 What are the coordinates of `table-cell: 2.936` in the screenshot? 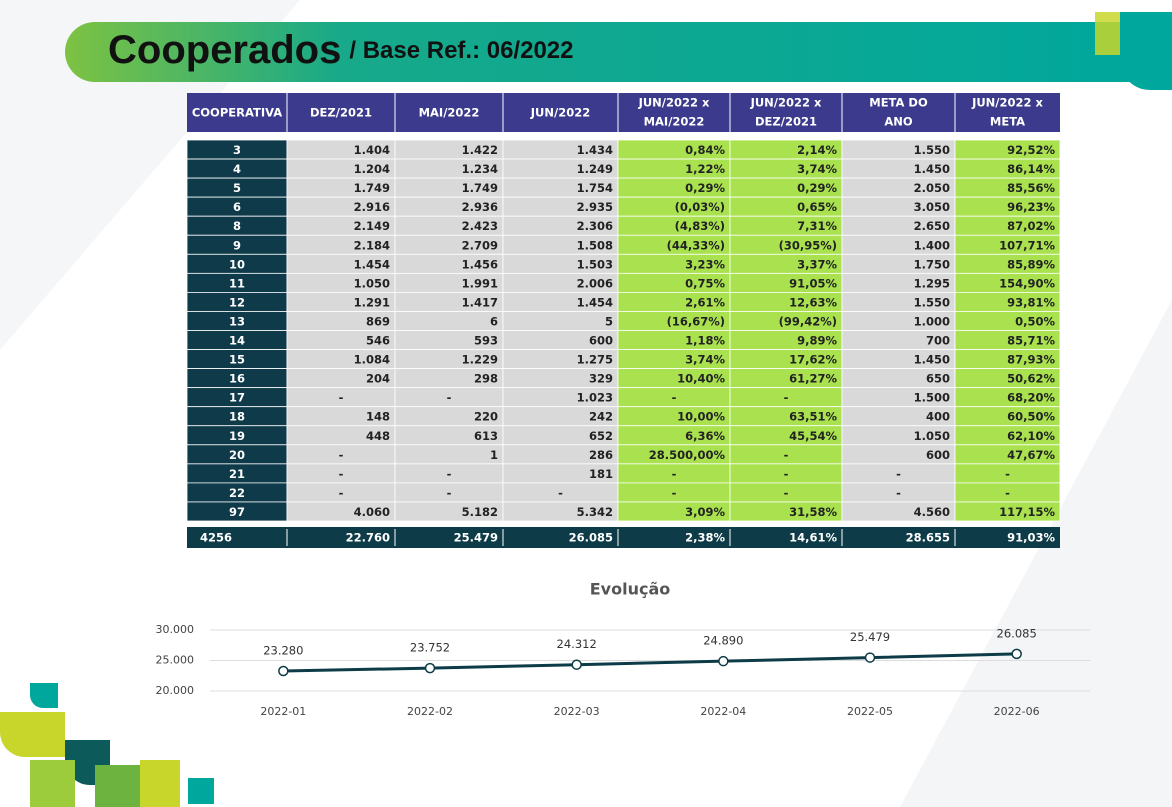 It's located at (480, 207).